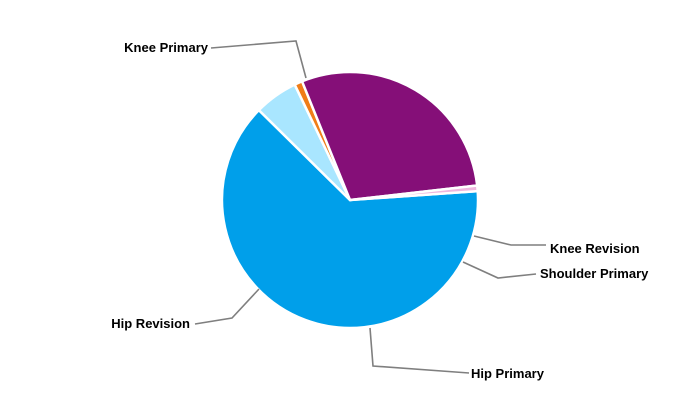 Image resolution: width=700 pixels, height=400 pixels. What do you see at coordinates (595, 248) in the screenshot?
I see `slice-label-knee-revision: Knee Revision` at bounding box center [595, 248].